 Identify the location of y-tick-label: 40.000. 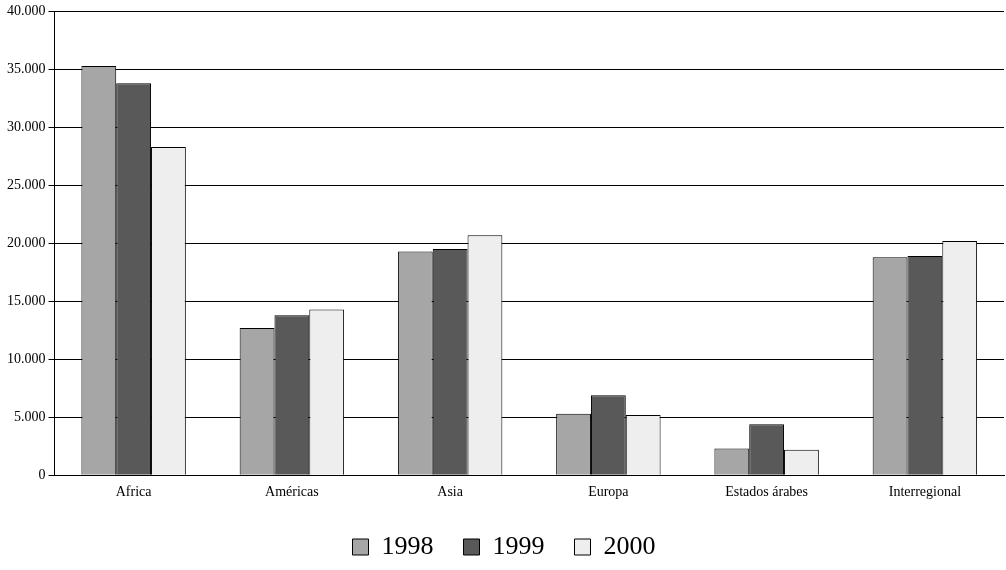
(26, 11).